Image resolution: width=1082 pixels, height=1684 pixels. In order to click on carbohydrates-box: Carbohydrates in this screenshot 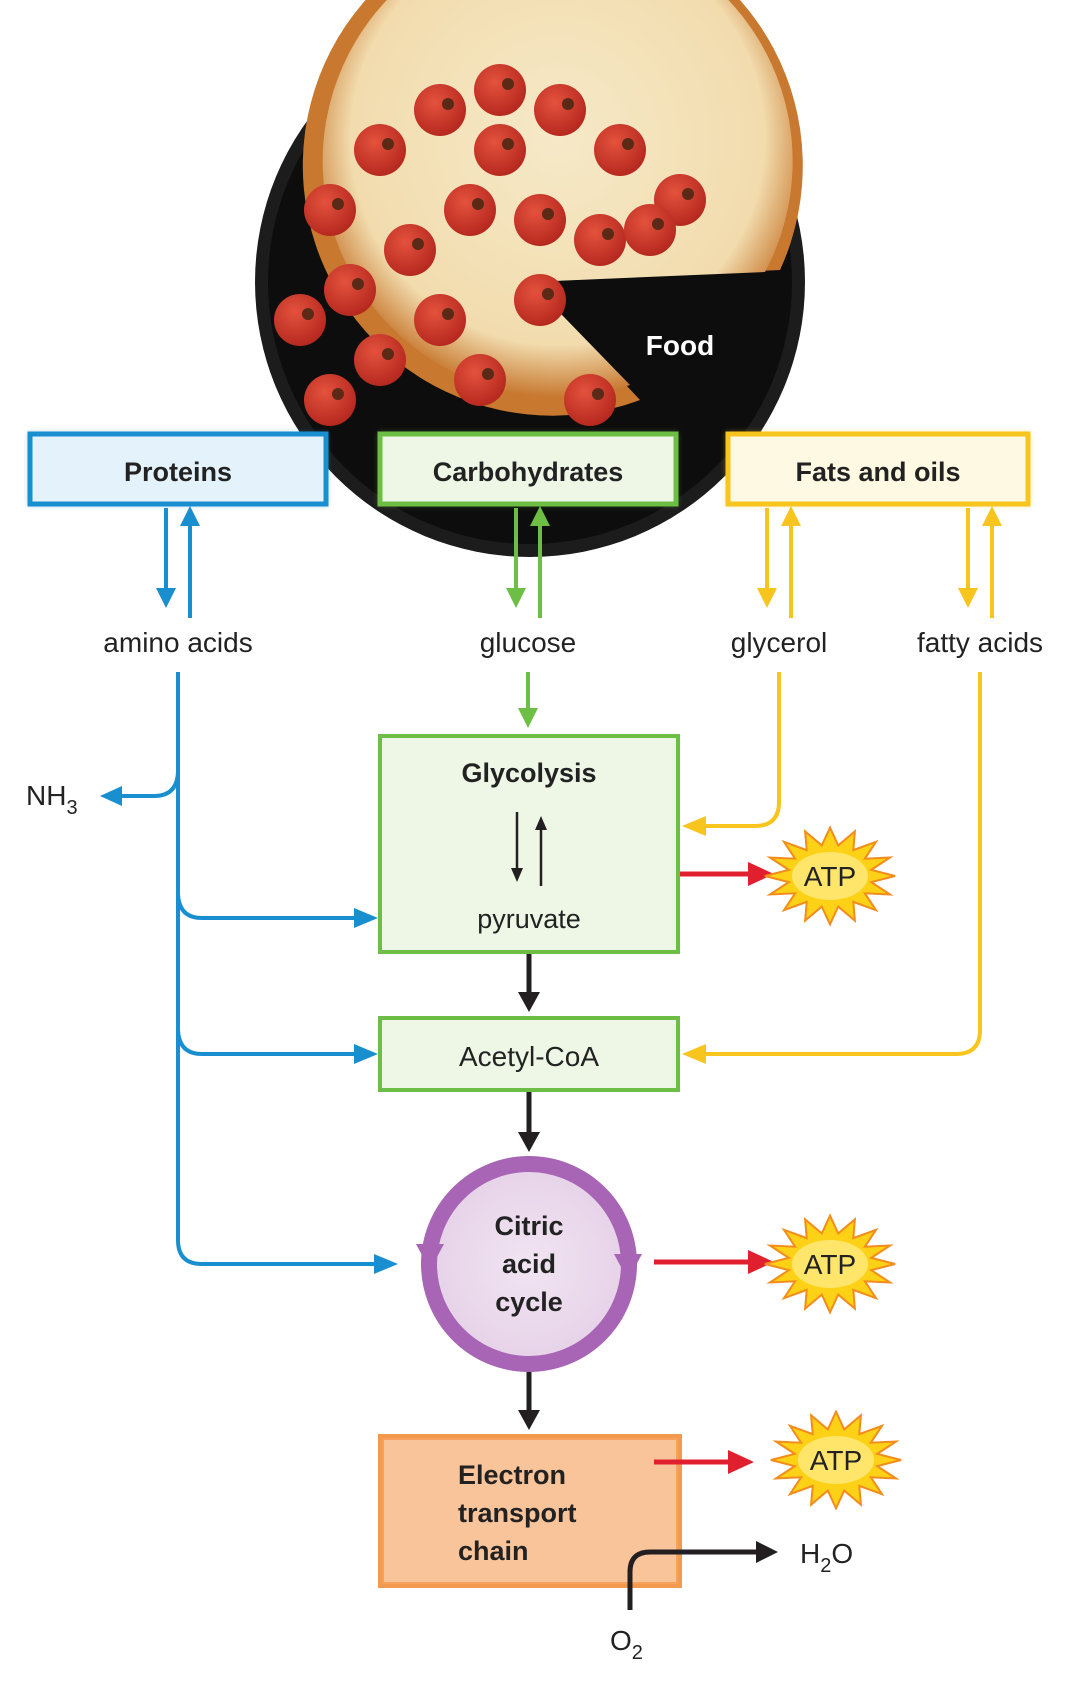, I will do `click(528, 469)`.